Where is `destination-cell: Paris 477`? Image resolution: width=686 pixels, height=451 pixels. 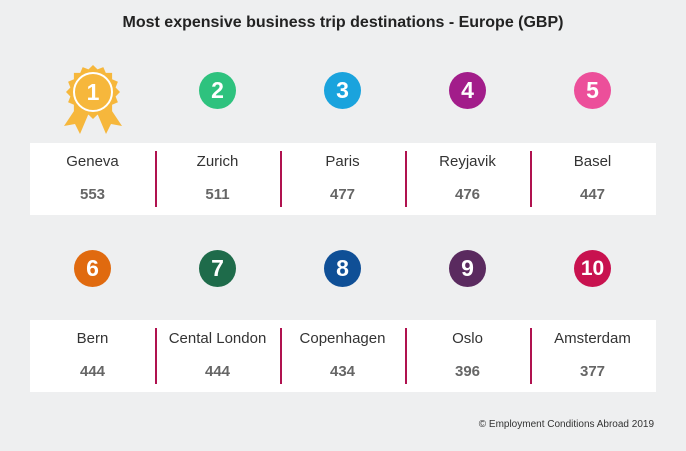 destination-cell: Paris 477 is located at coordinates (342, 179).